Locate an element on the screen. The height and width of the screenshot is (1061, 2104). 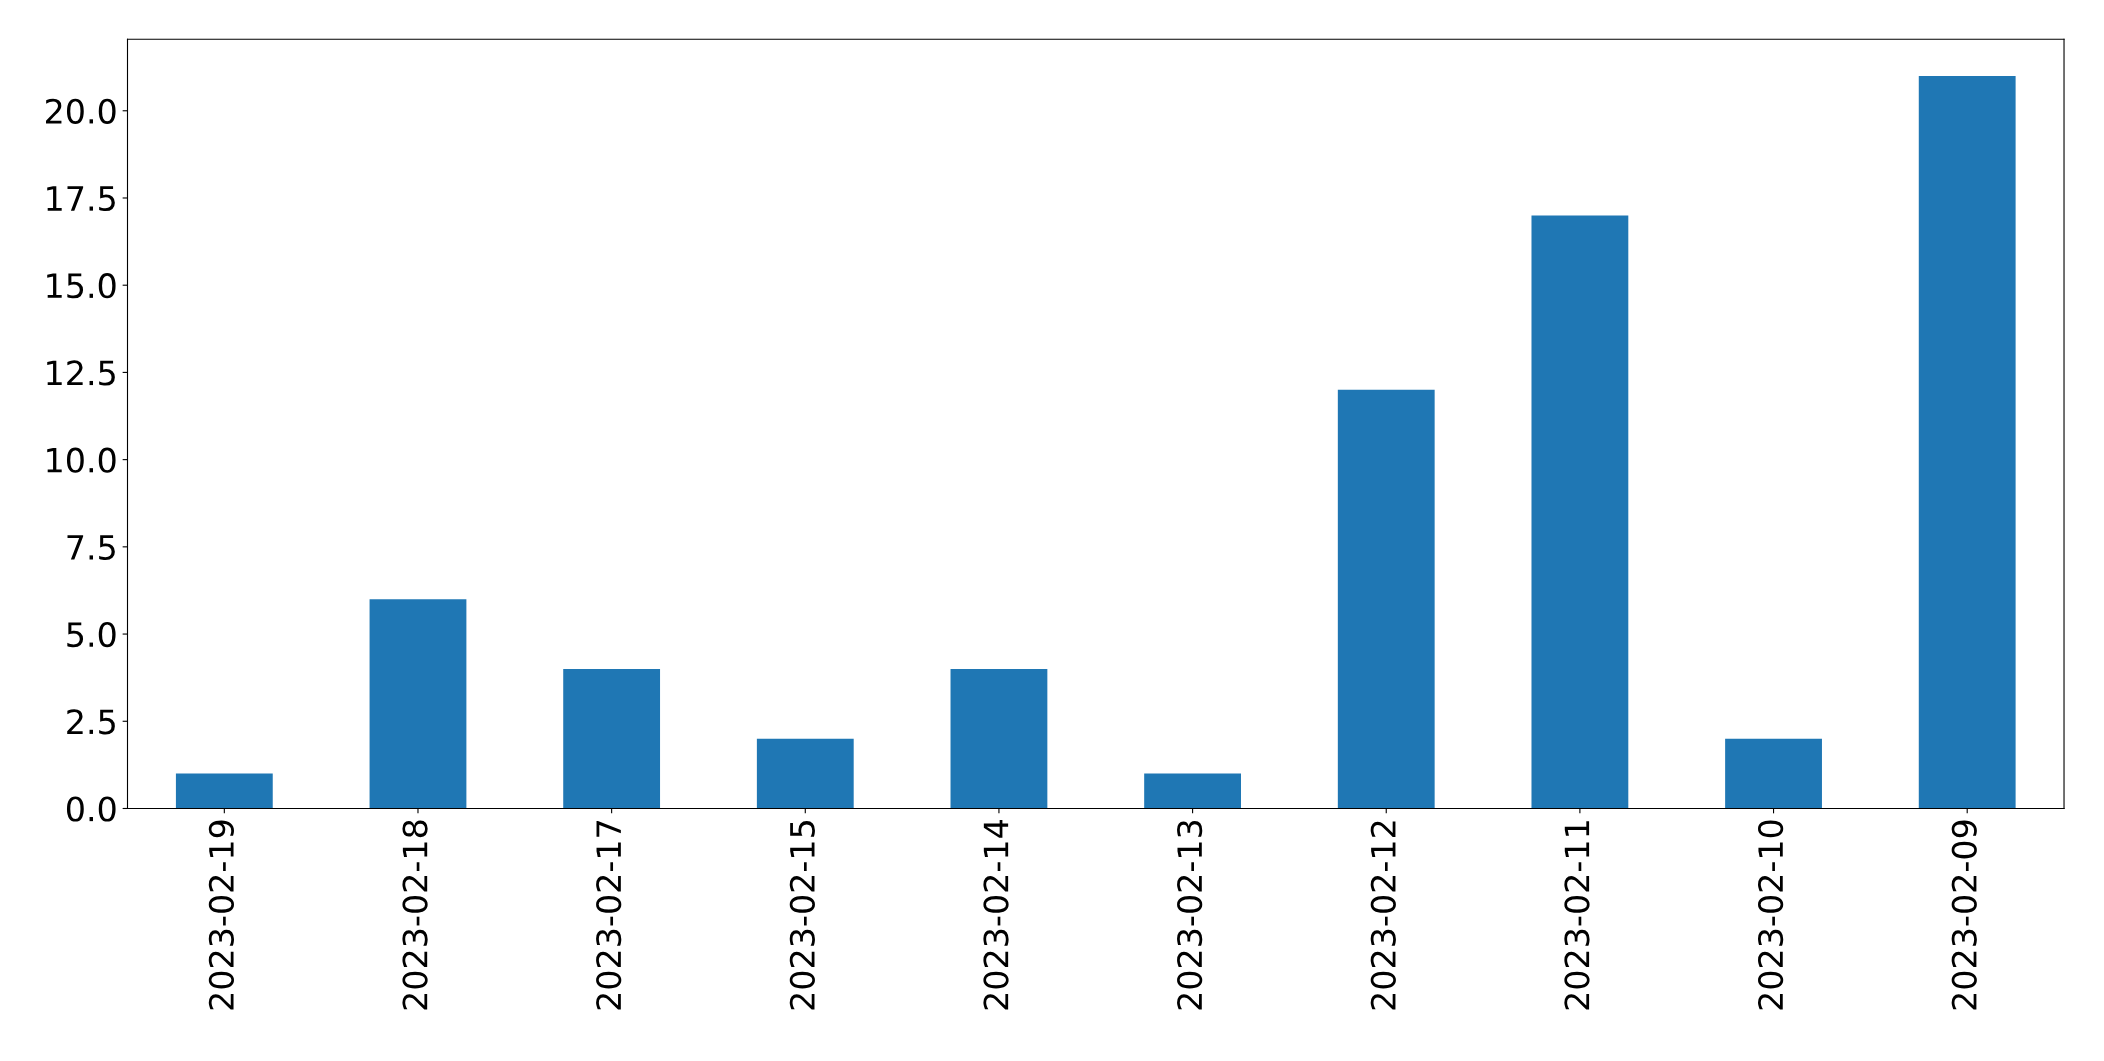
x-tick-label: 2023-02-10 is located at coordinates (1771, 915).